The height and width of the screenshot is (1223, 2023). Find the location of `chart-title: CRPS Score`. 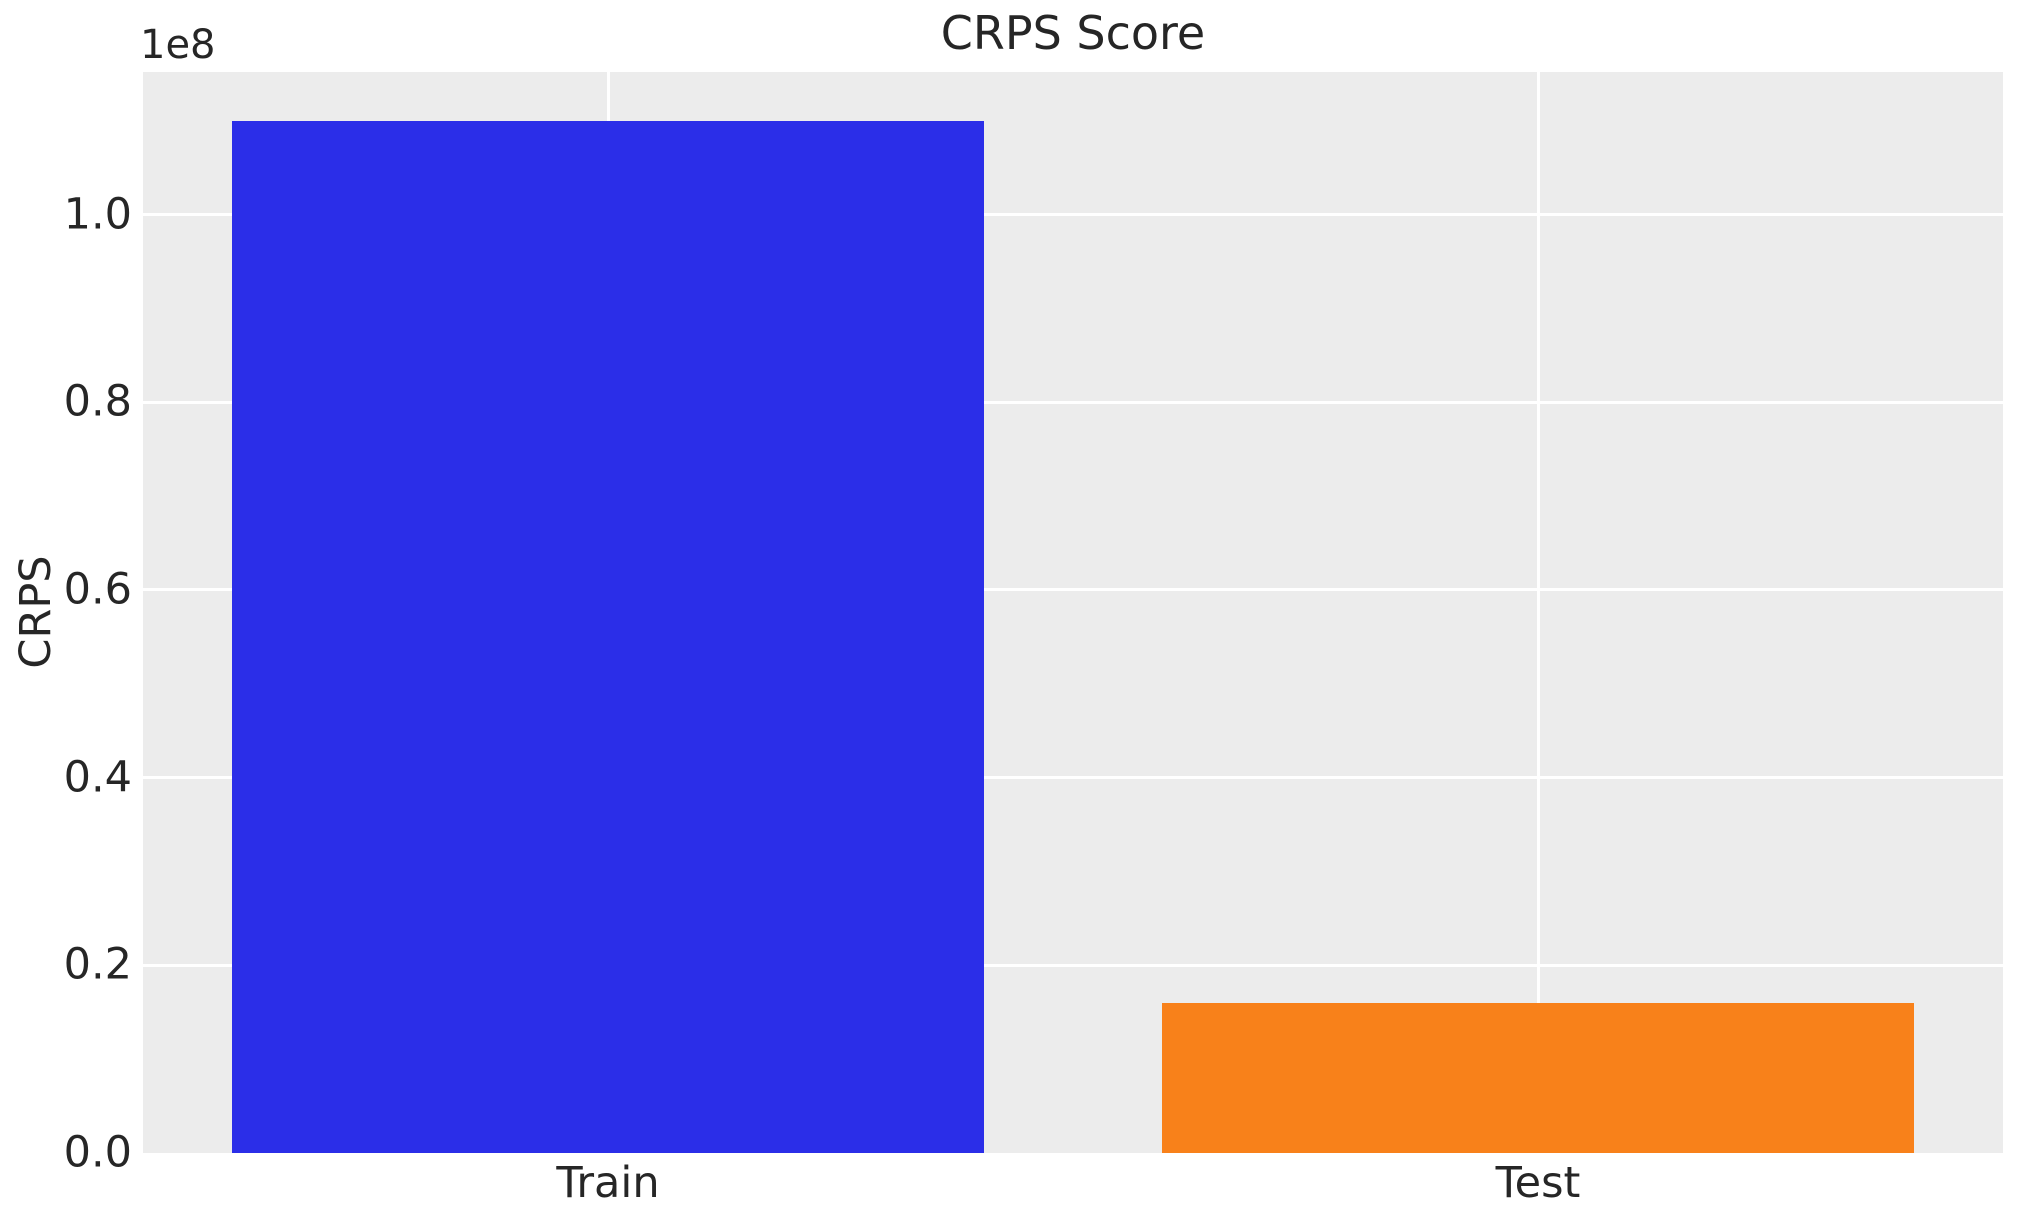

chart-title: CRPS Score is located at coordinates (1073, 33).